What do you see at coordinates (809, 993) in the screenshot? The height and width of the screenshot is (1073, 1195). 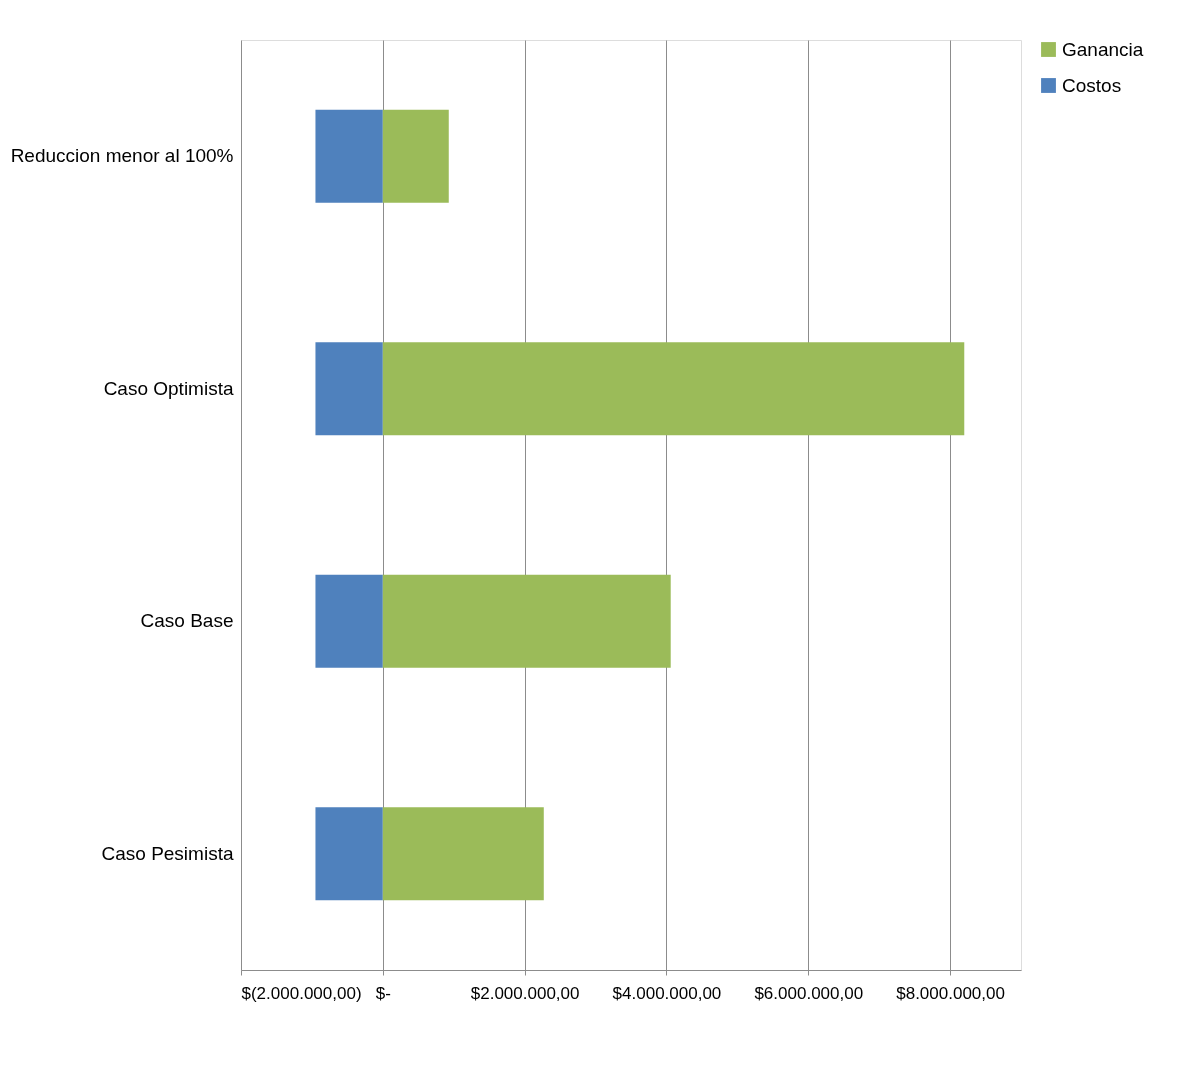 I see `x-tick-label: $6.000.000,00` at bounding box center [809, 993].